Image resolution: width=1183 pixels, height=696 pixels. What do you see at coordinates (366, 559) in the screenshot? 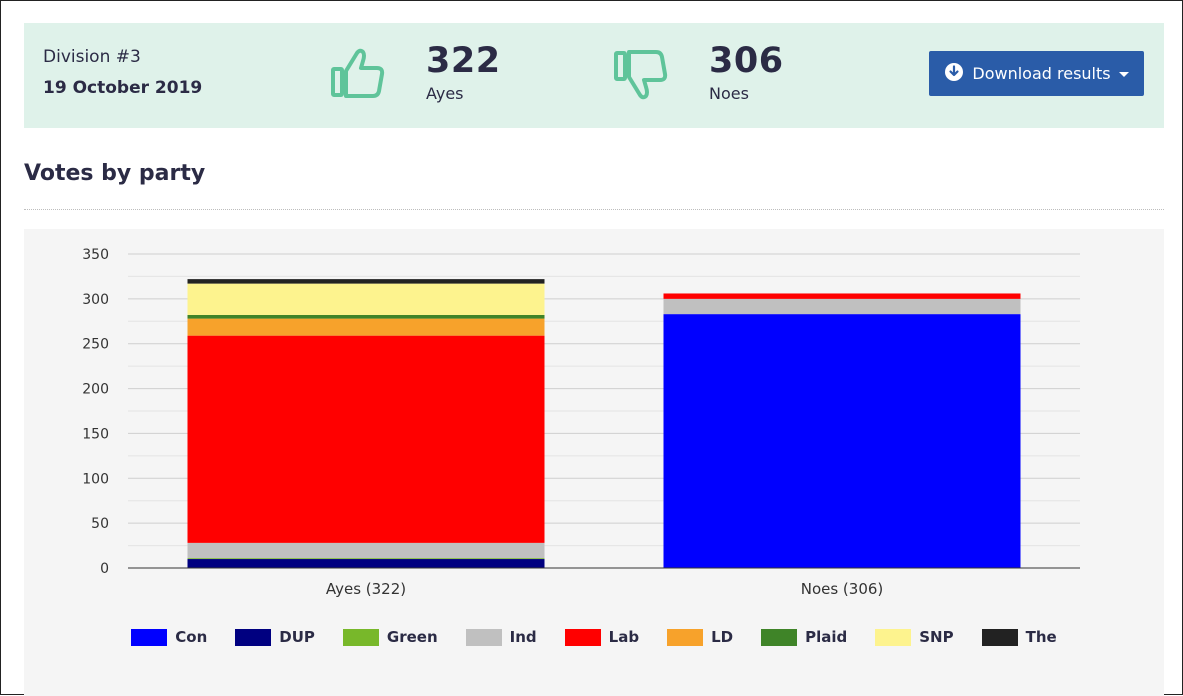
I see `bar-segment-green` at bounding box center [366, 559].